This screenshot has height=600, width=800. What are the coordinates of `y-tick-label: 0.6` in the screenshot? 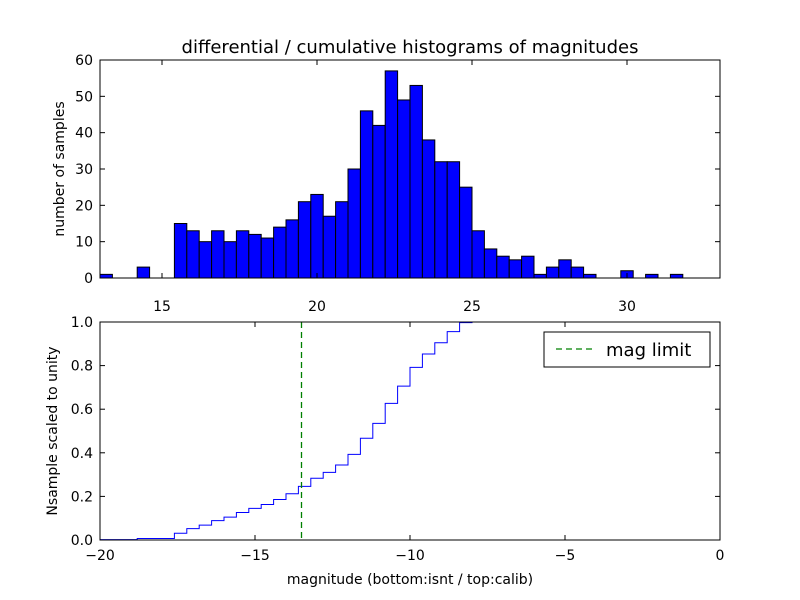 It's located at (82, 410).